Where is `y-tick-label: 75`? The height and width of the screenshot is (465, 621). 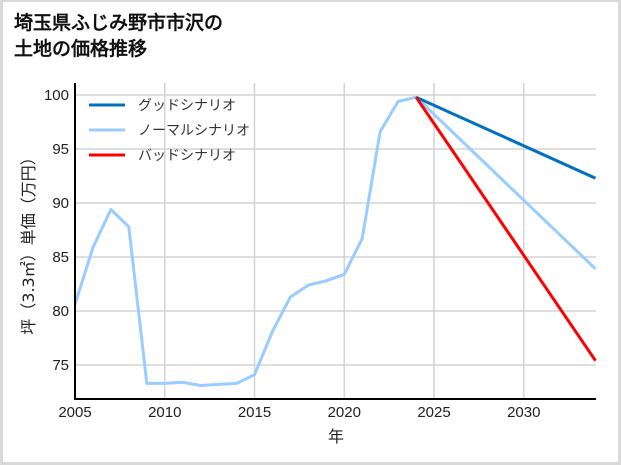
y-tick-label: 75 is located at coordinates (60, 365).